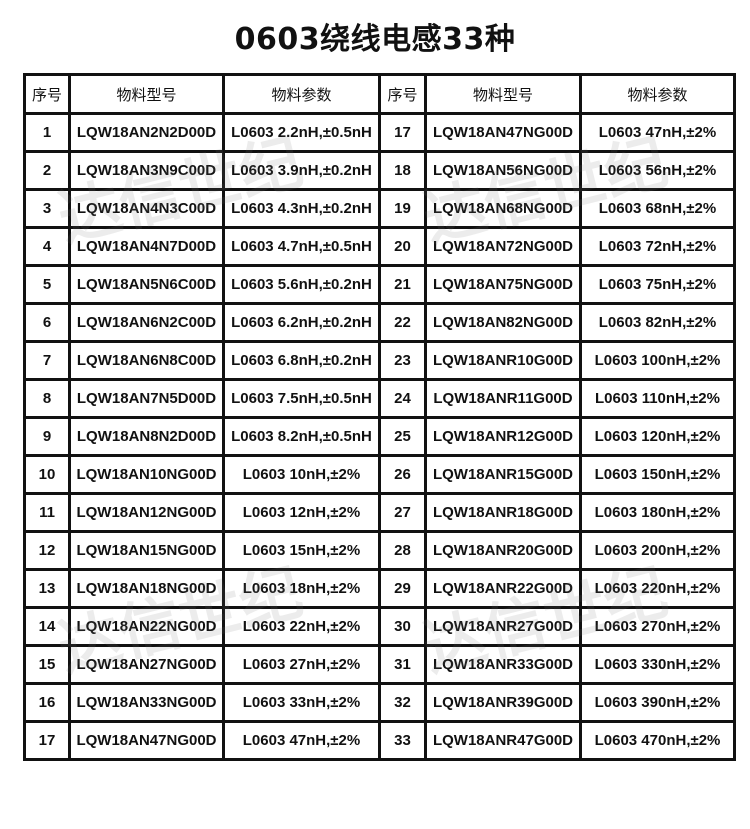 Image resolution: width=750 pixels, height=829 pixels. I want to click on cell-parameters: L0603 6.2nH,±0.2nH, so click(301, 322).